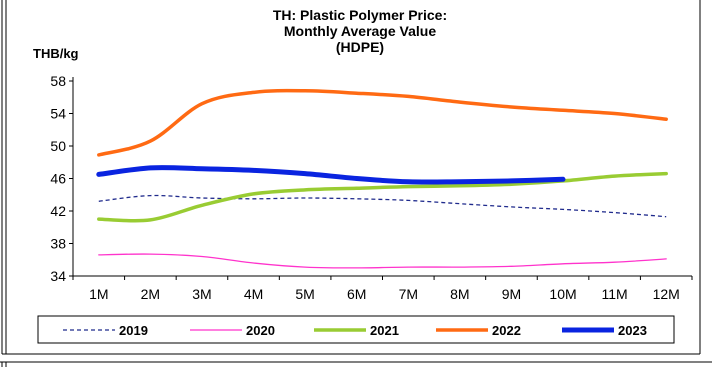 This screenshot has height=367, width=712. Describe the element at coordinates (360, 47) in the screenshot. I see `chart-title-line: (HDPE)` at that location.